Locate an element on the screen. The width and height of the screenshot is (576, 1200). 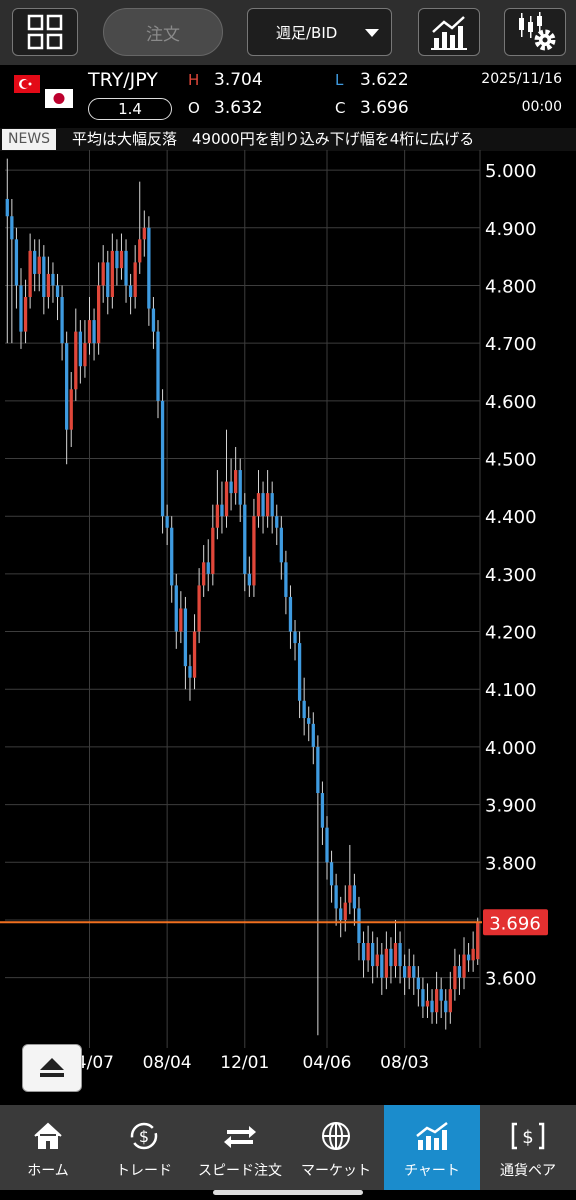
menu-button is located at coordinates (45, 32).